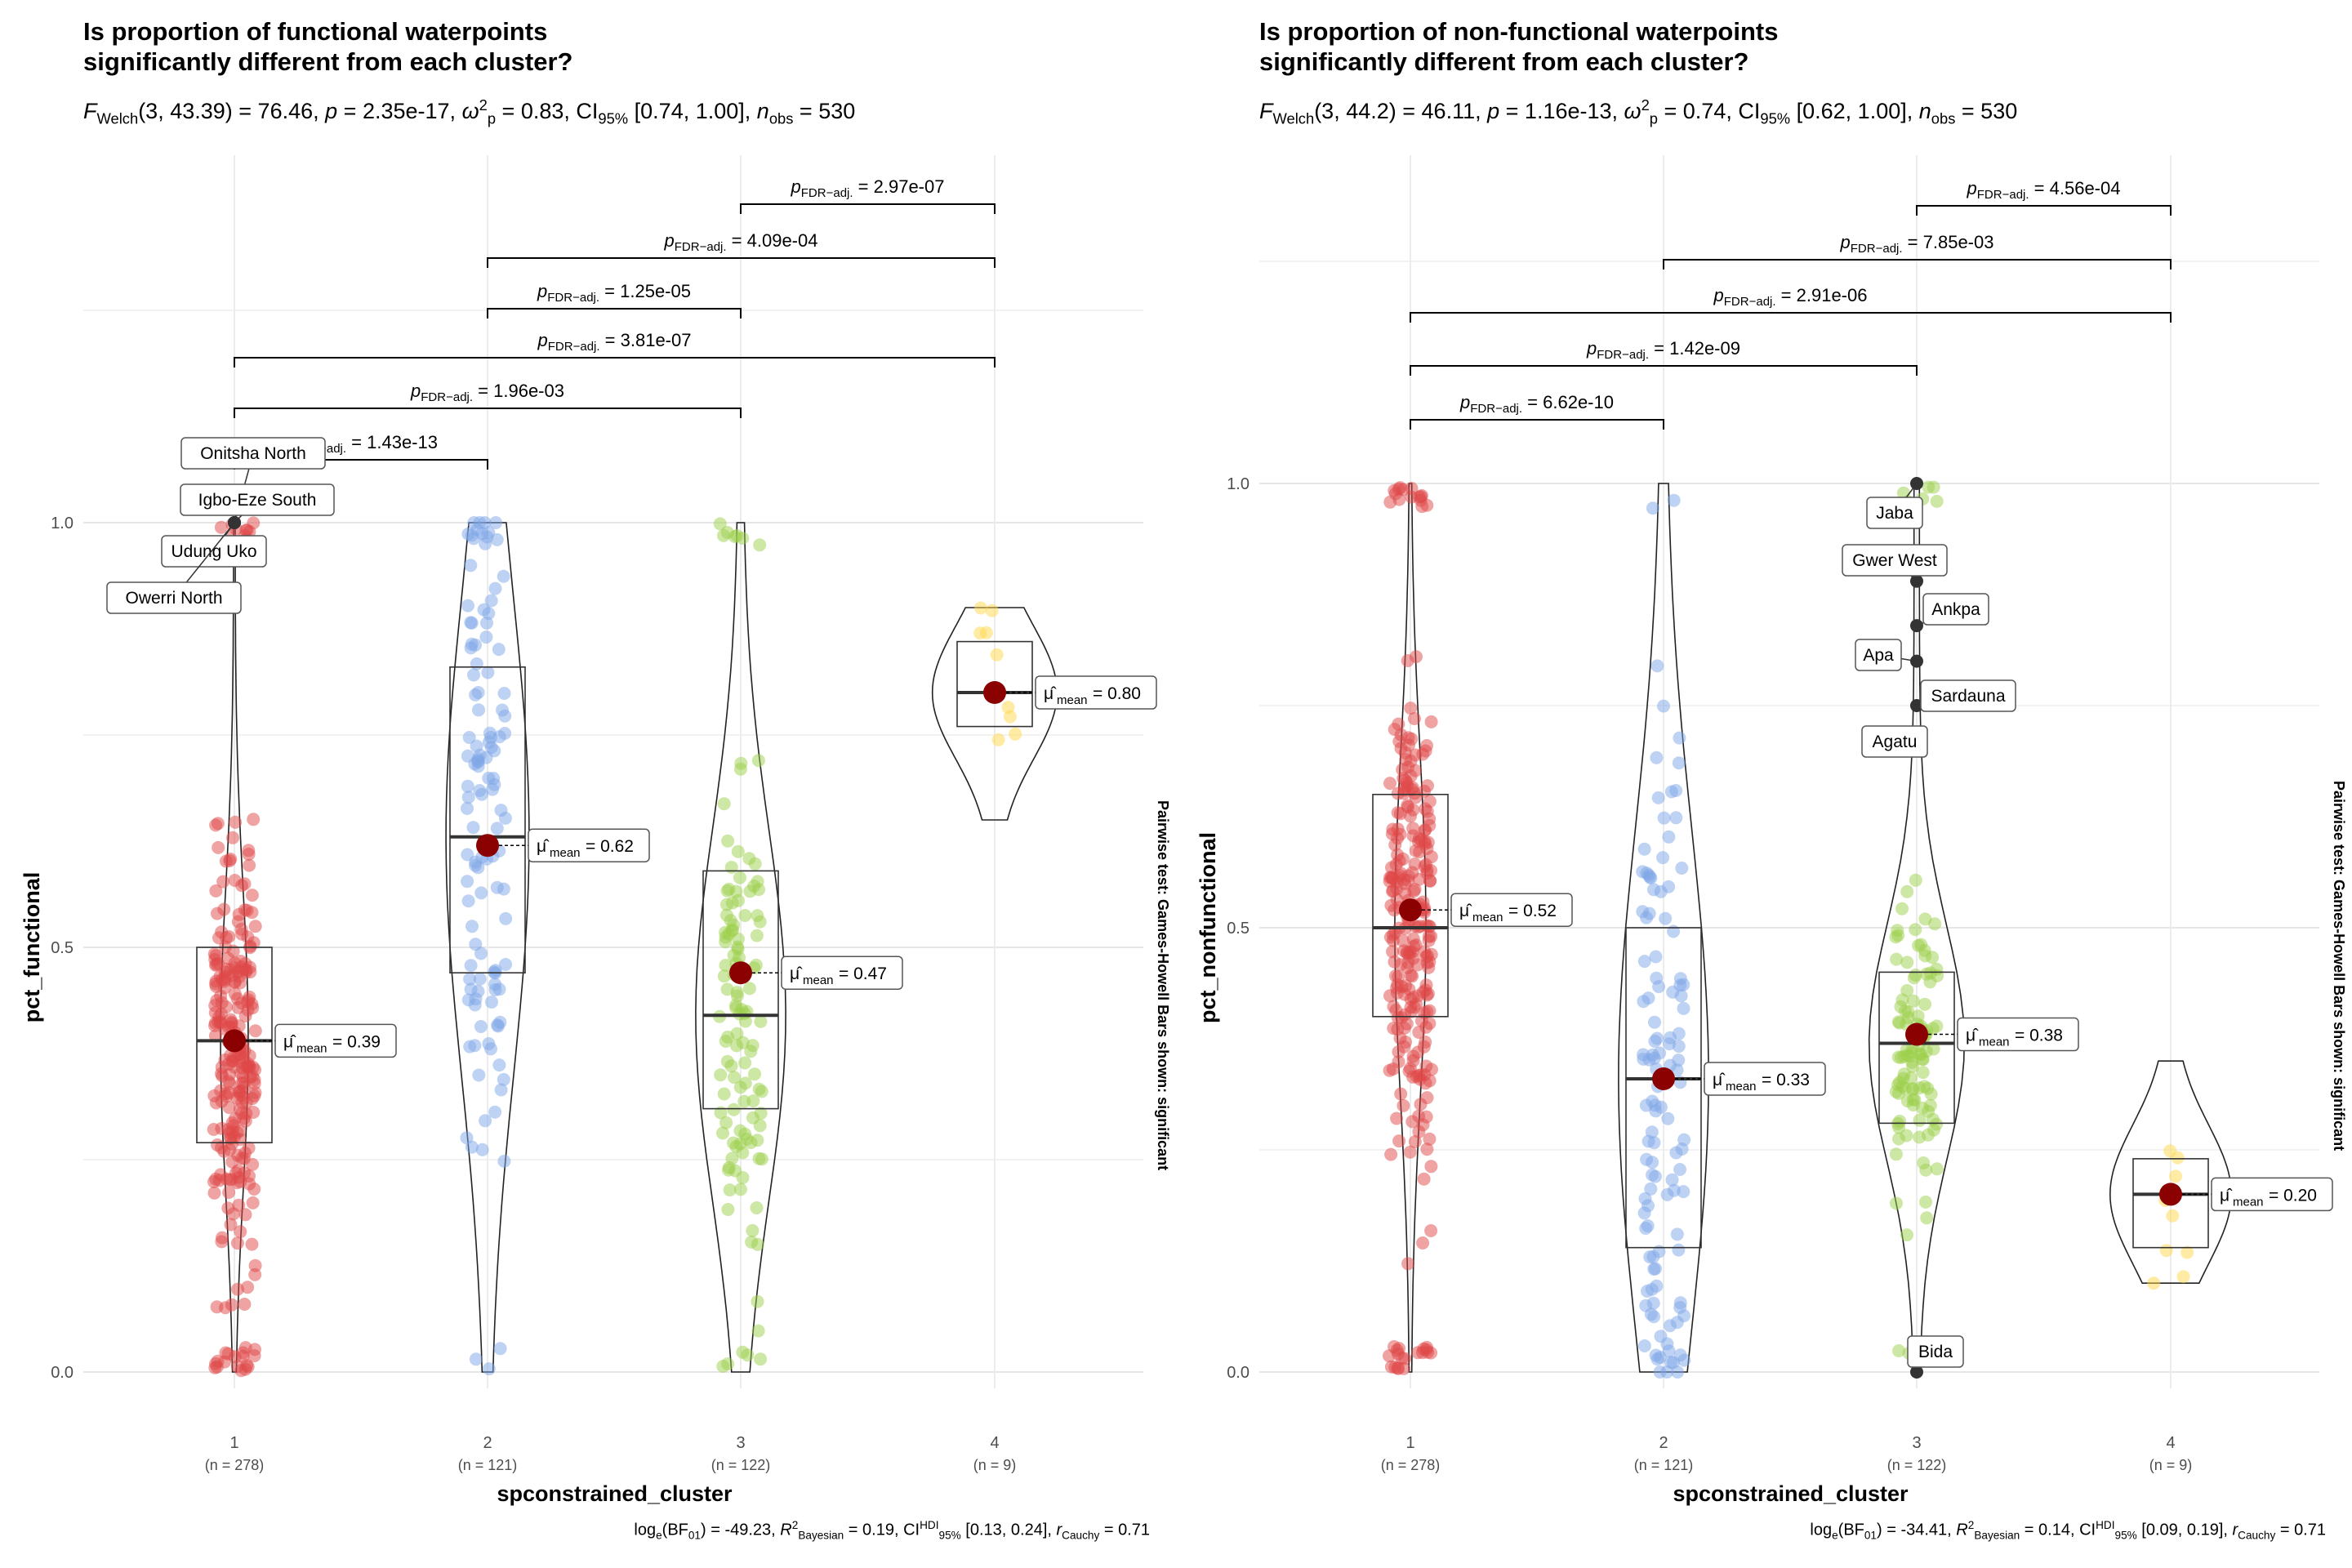 The height and width of the screenshot is (1568, 2352). Describe the element at coordinates (740, 1443) in the screenshot. I see `x-tick-label: 3` at that location.